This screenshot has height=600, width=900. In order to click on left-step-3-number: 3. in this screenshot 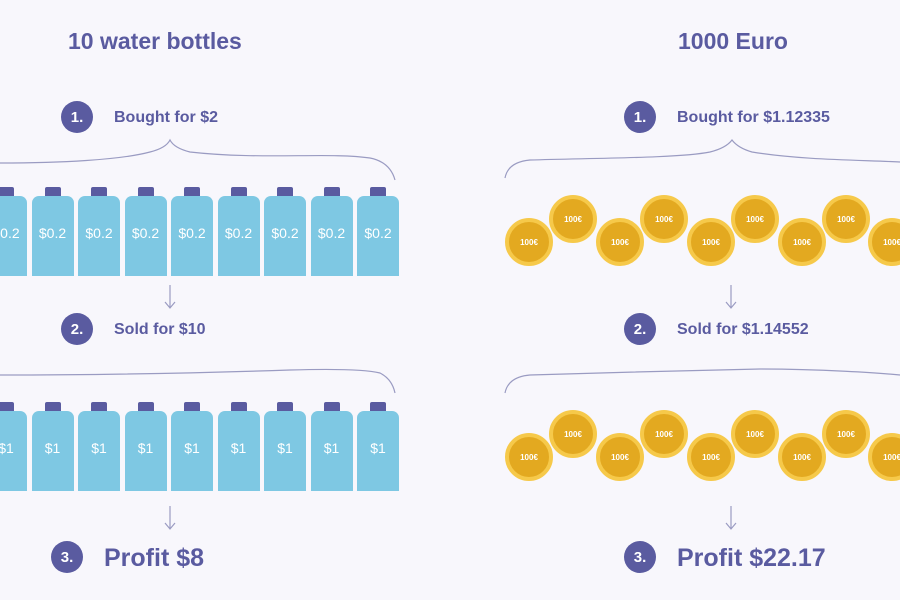, I will do `click(67, 557)`.